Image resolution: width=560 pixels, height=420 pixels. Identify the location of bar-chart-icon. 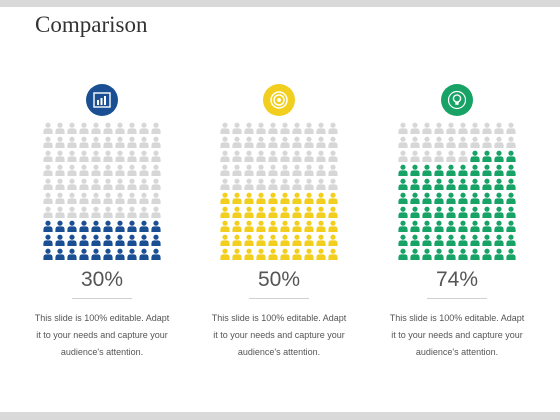
(102, 100).